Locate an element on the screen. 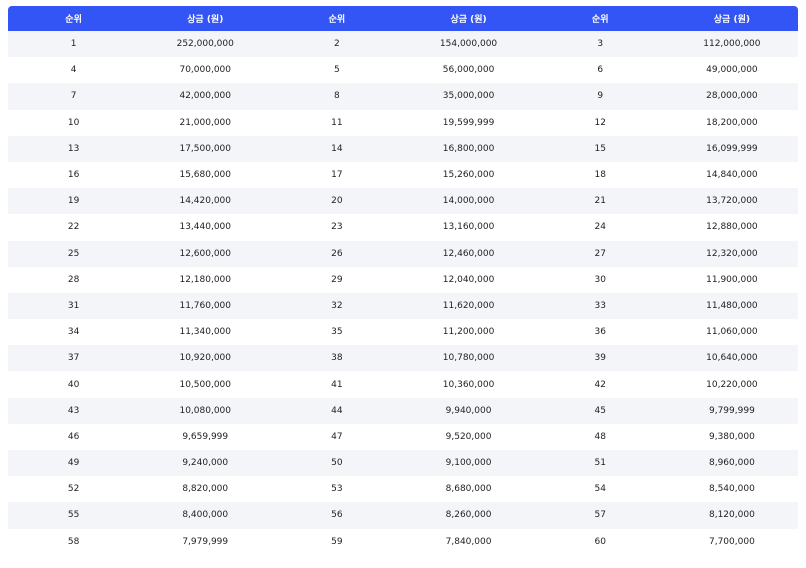 The image size is (806, 568). prize-cell: 13,160,000 is located at coordinates (468, 227).